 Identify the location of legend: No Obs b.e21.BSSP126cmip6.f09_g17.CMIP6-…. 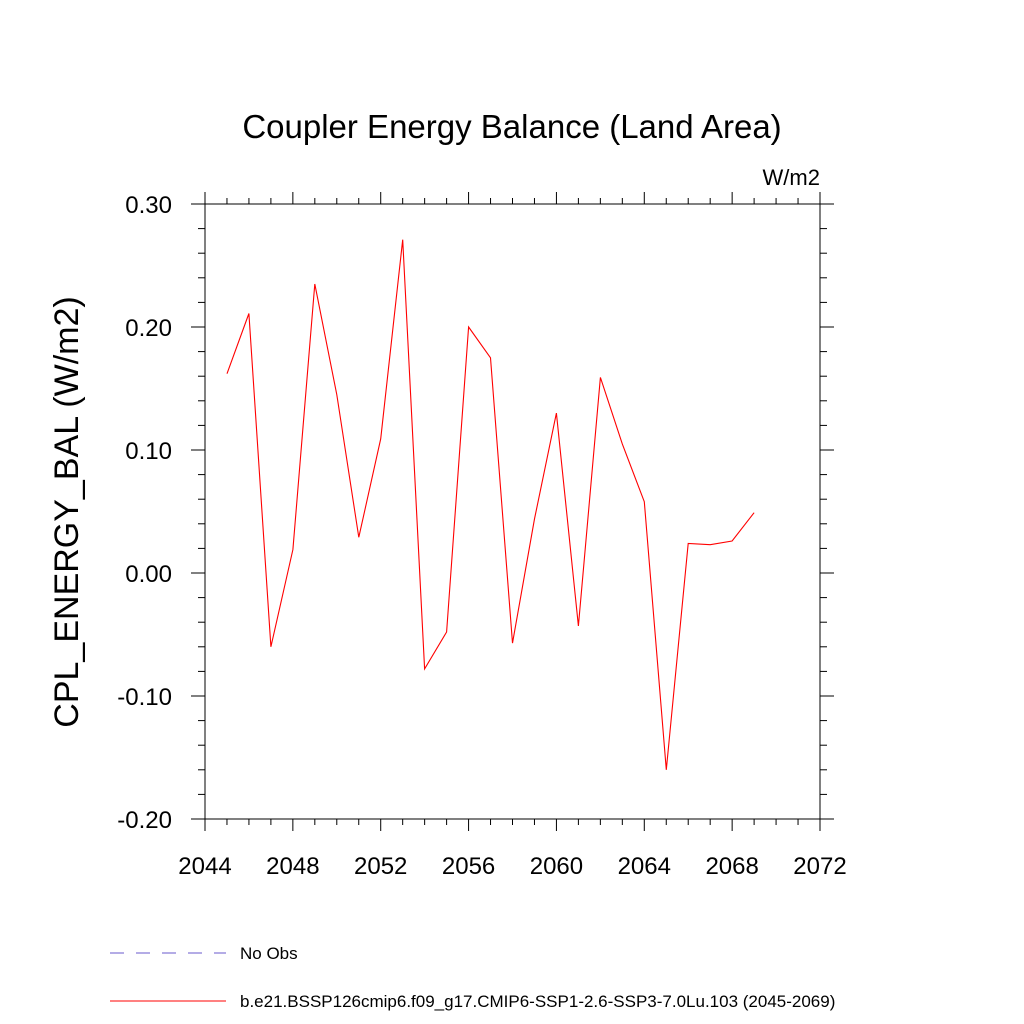
(472, 977).